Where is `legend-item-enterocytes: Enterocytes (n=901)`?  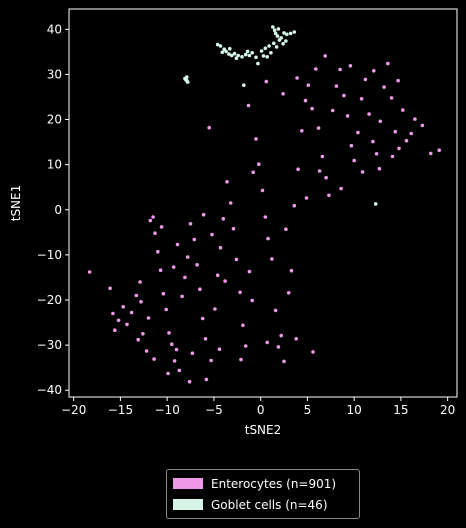 legend-item-enterocytes: Enterocytes (n=901) is located at coordinates (263, 483).